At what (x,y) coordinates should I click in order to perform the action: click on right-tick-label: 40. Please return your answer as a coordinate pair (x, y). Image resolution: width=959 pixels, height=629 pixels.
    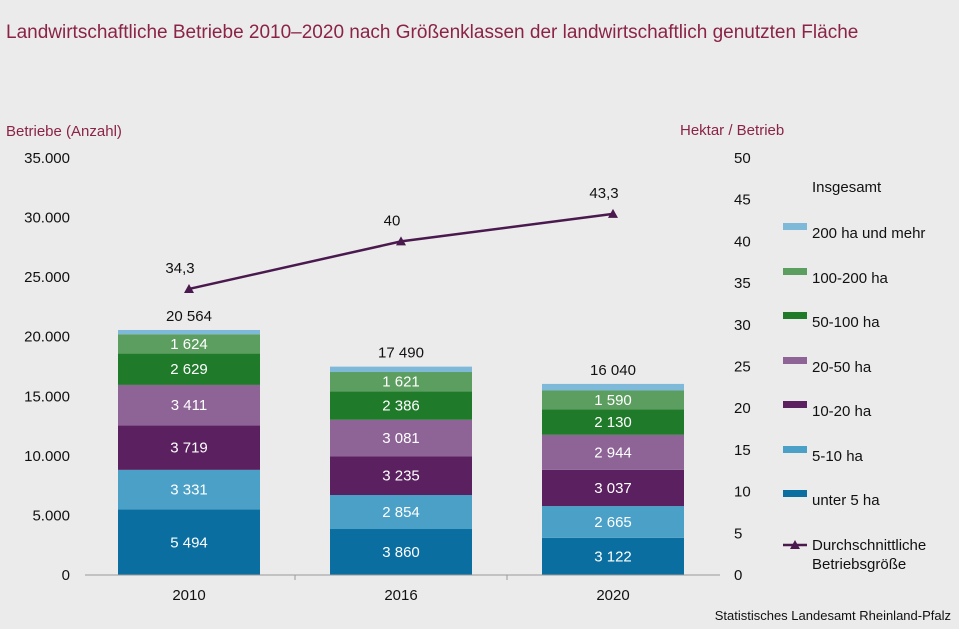
    Looking at the image, I should click on (742, 241).